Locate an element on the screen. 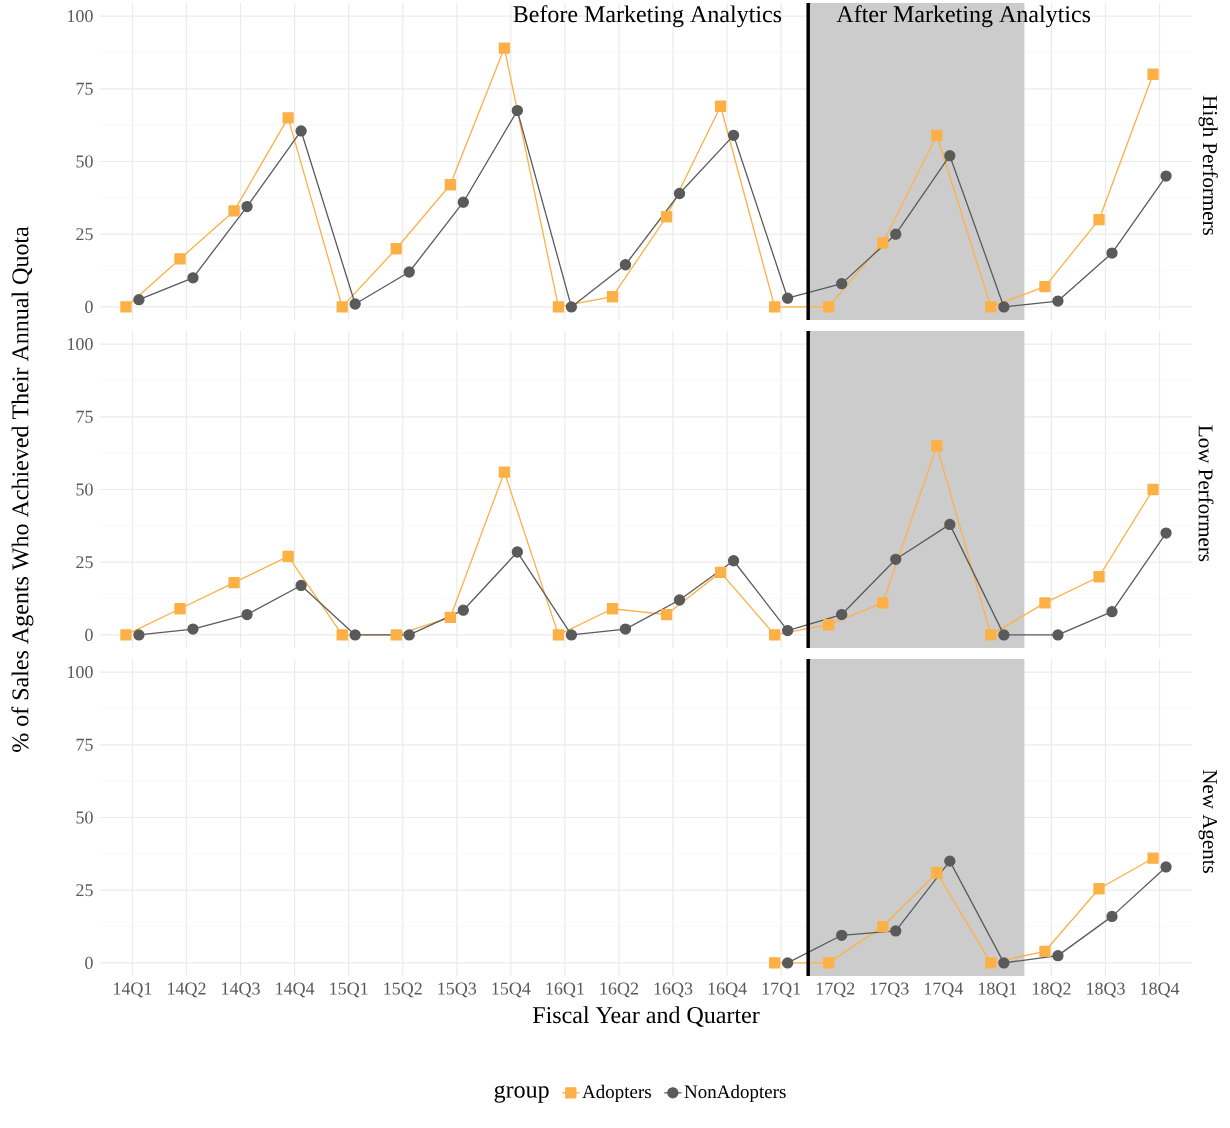 The width and height of the screenshot is (1230, 1128). x-tick-label: 14Q1 is located at coordinates (133, 990).